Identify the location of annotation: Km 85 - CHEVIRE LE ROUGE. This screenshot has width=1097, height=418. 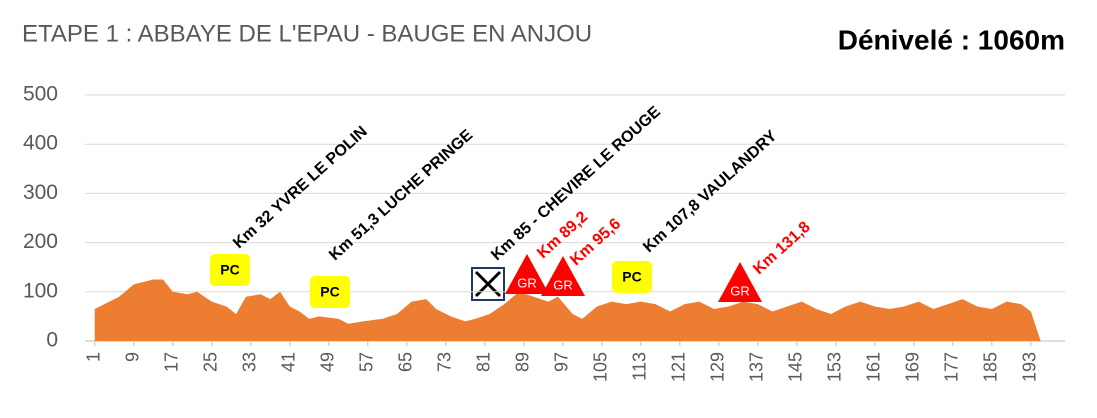
(576, 183).